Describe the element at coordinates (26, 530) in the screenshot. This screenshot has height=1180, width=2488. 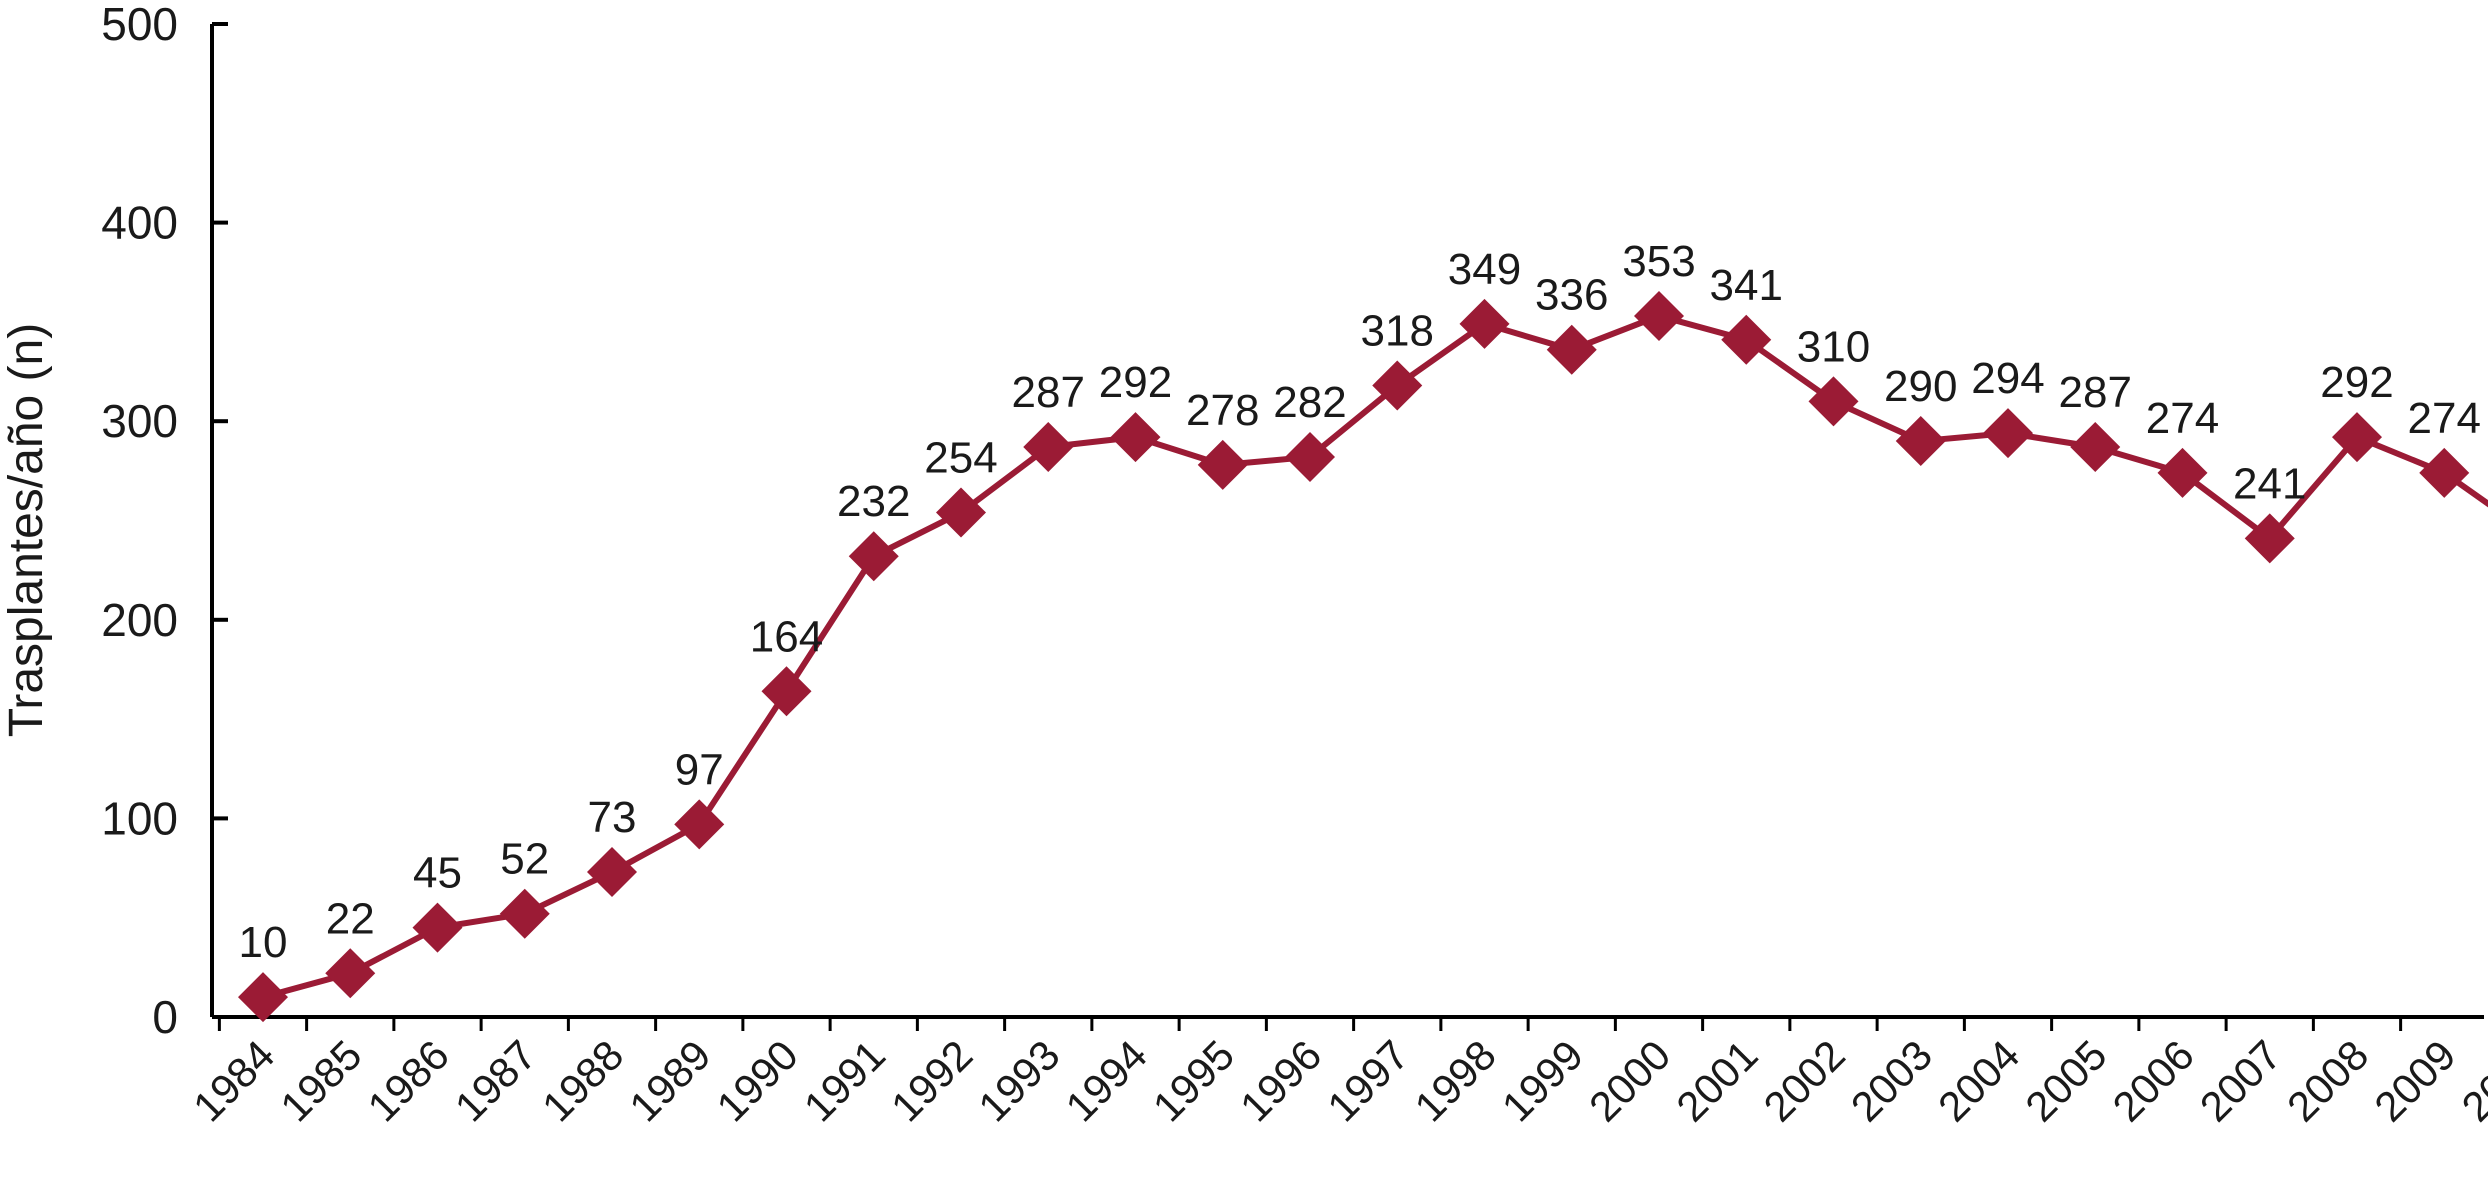
I see `y-axis-title: Trasplantes/año (n)` at that location.